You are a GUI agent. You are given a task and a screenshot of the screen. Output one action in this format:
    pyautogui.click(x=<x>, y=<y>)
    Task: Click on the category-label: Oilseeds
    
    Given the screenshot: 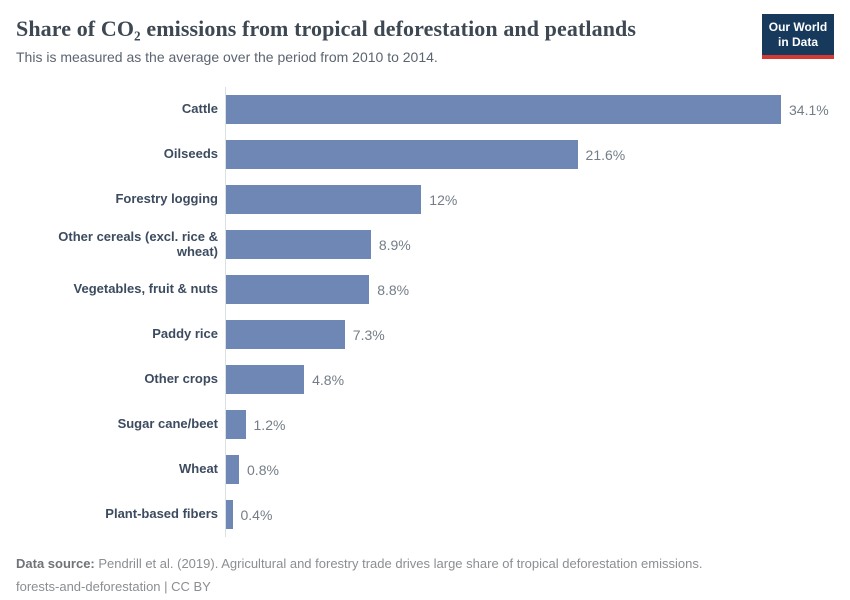 What is the action you would take?
    pyautogui.click(x=190, y=154)
    